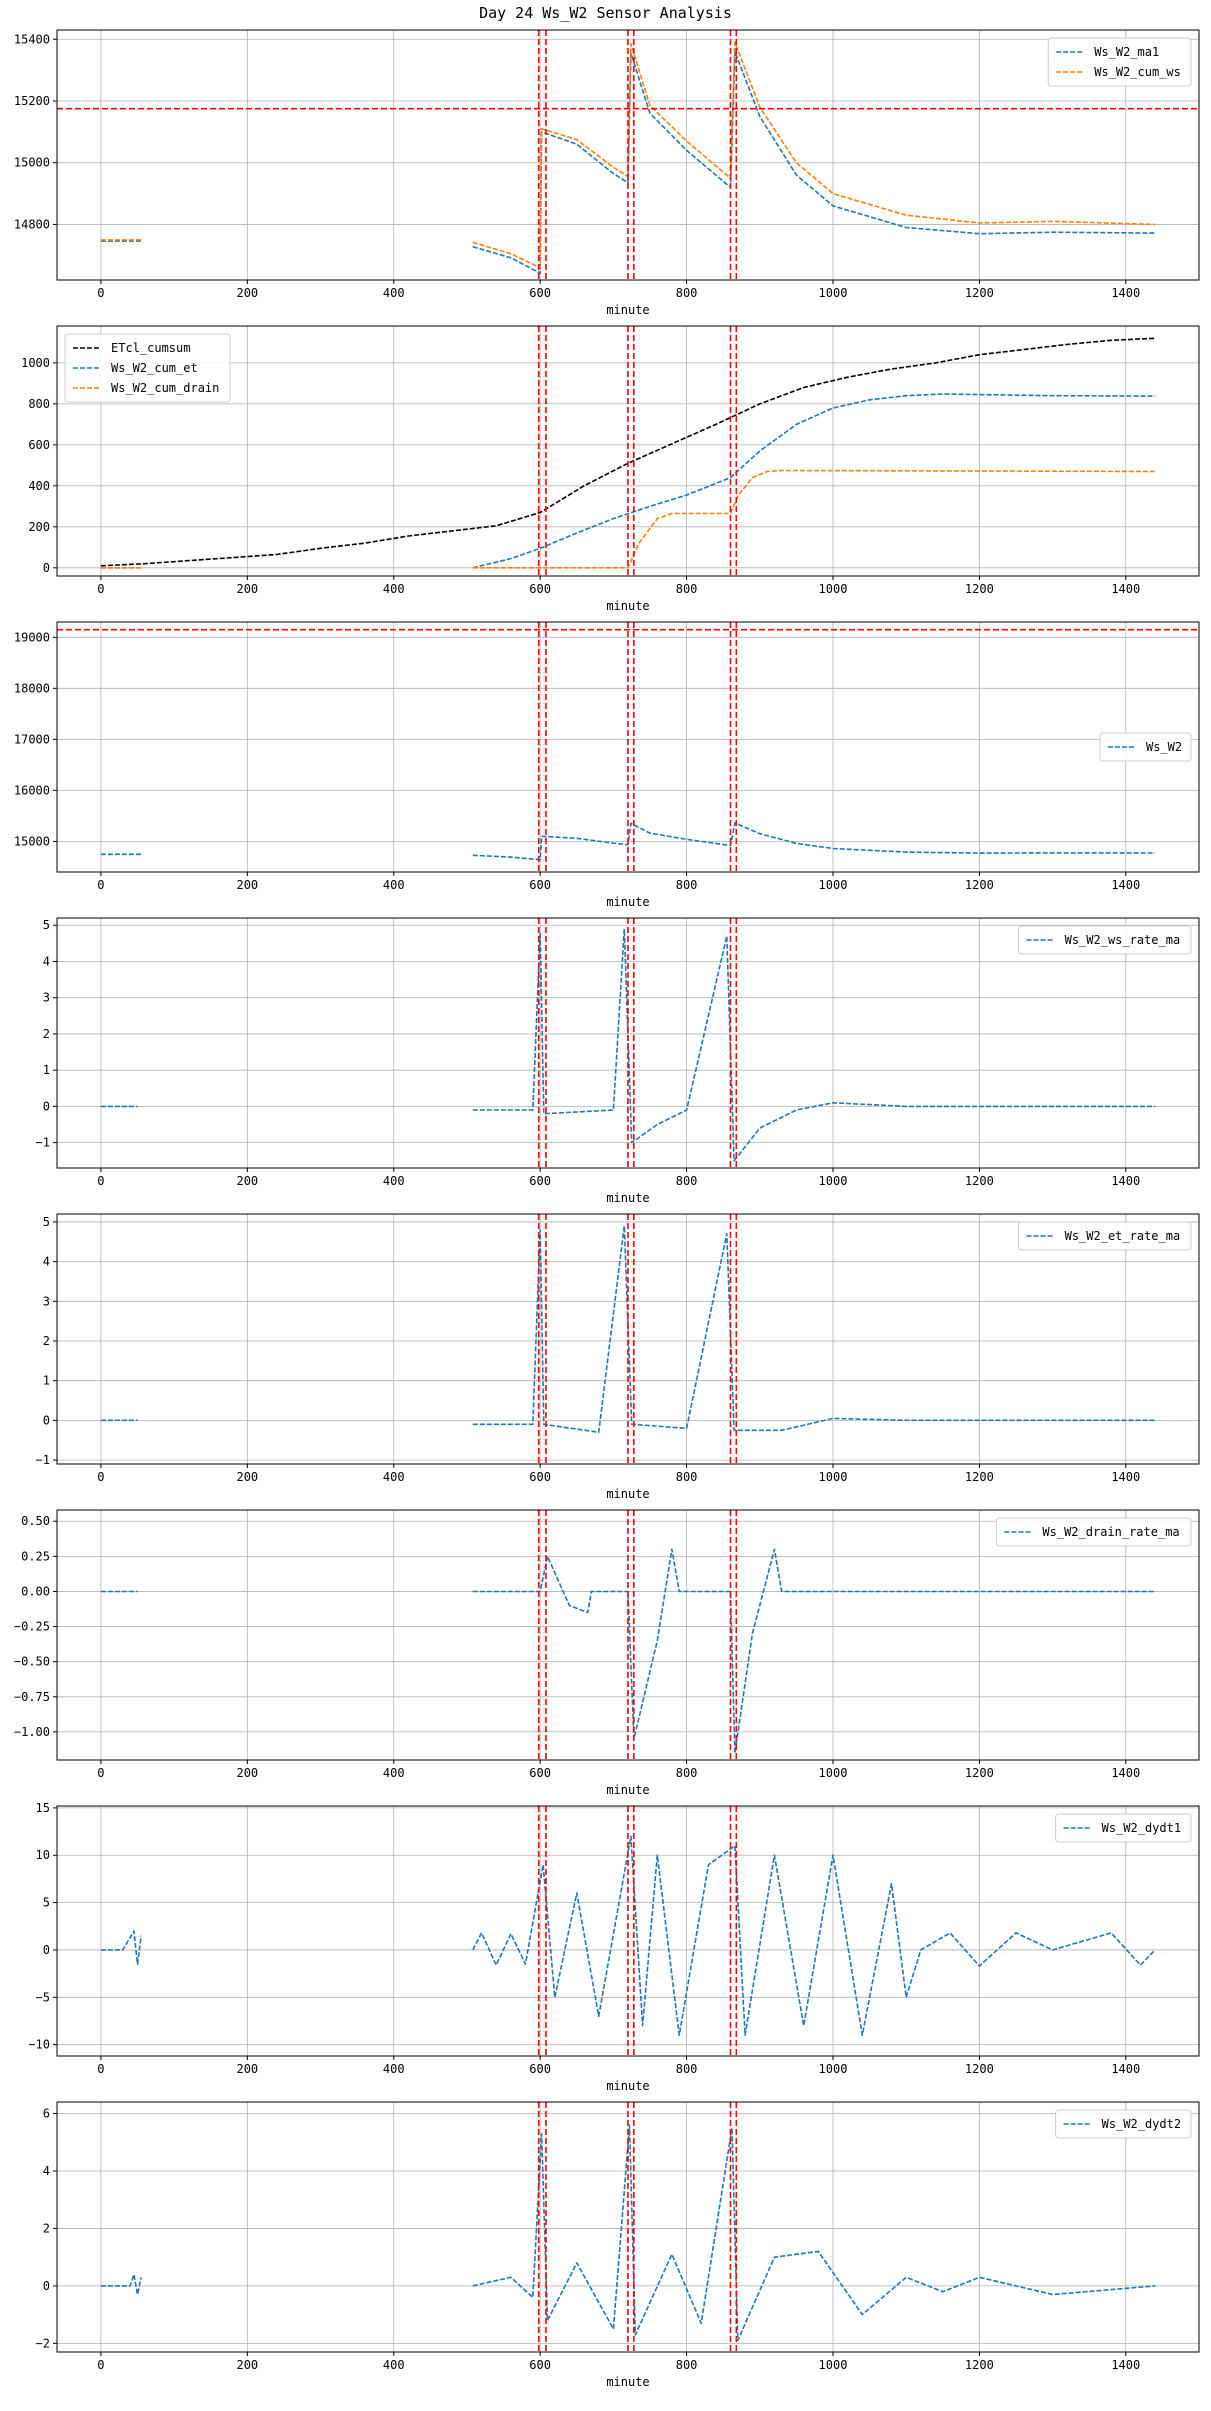 Image resolution: width=1211 pixels, height=2411 pixels. I want to click on legend: Ws_W2_ws_rate_ma, so click(1105, 940).